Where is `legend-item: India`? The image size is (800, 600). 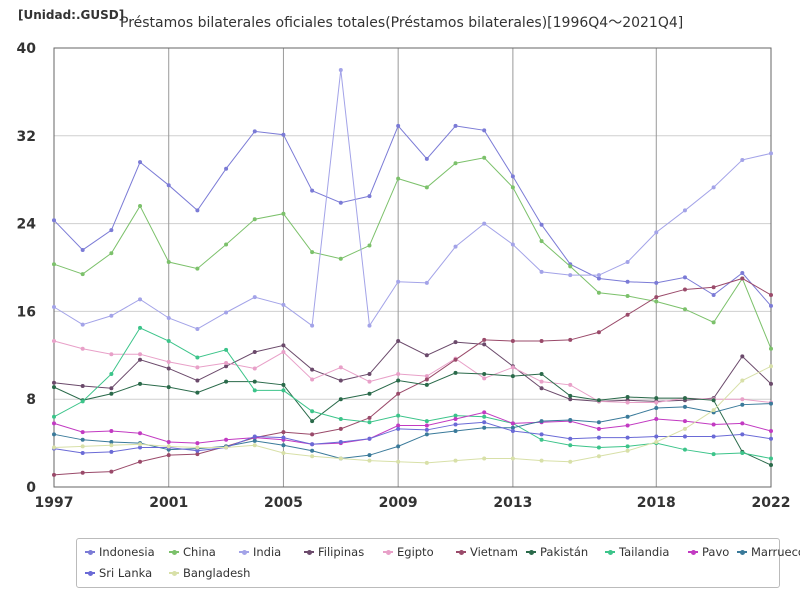
legend-item: India is located at coordinates (260, 552).